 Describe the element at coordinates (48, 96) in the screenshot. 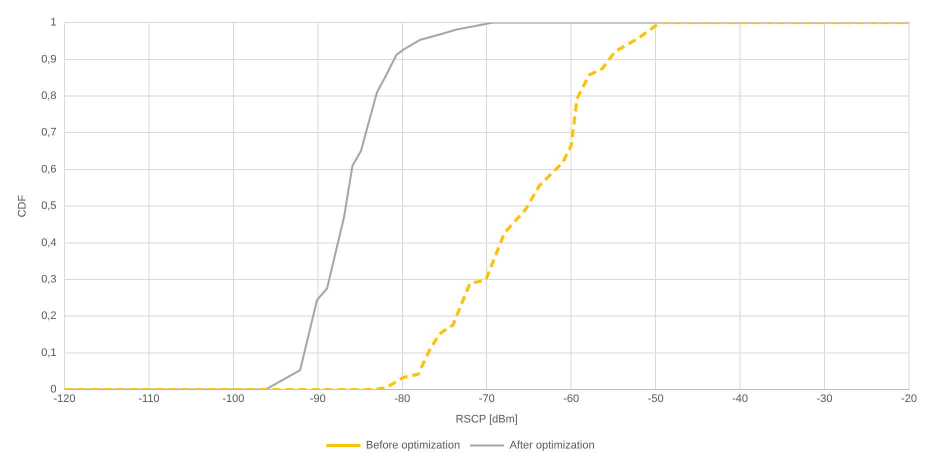

I see `y-tick-label: 0,8` at that location.